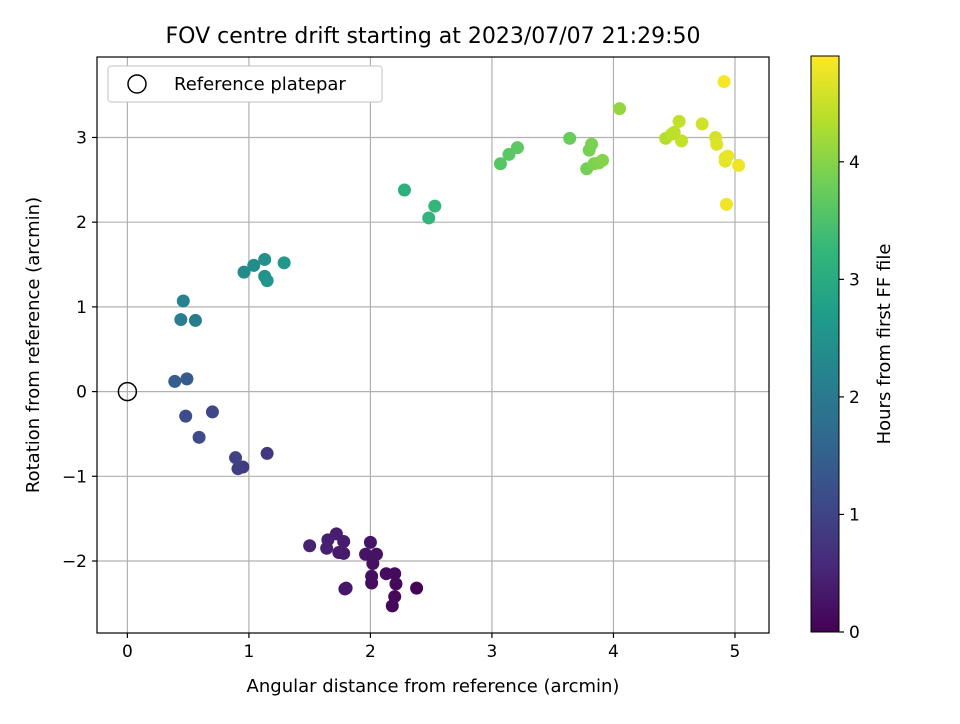  I want to click on colorbar-tick-label: 4, so click(854, 163).